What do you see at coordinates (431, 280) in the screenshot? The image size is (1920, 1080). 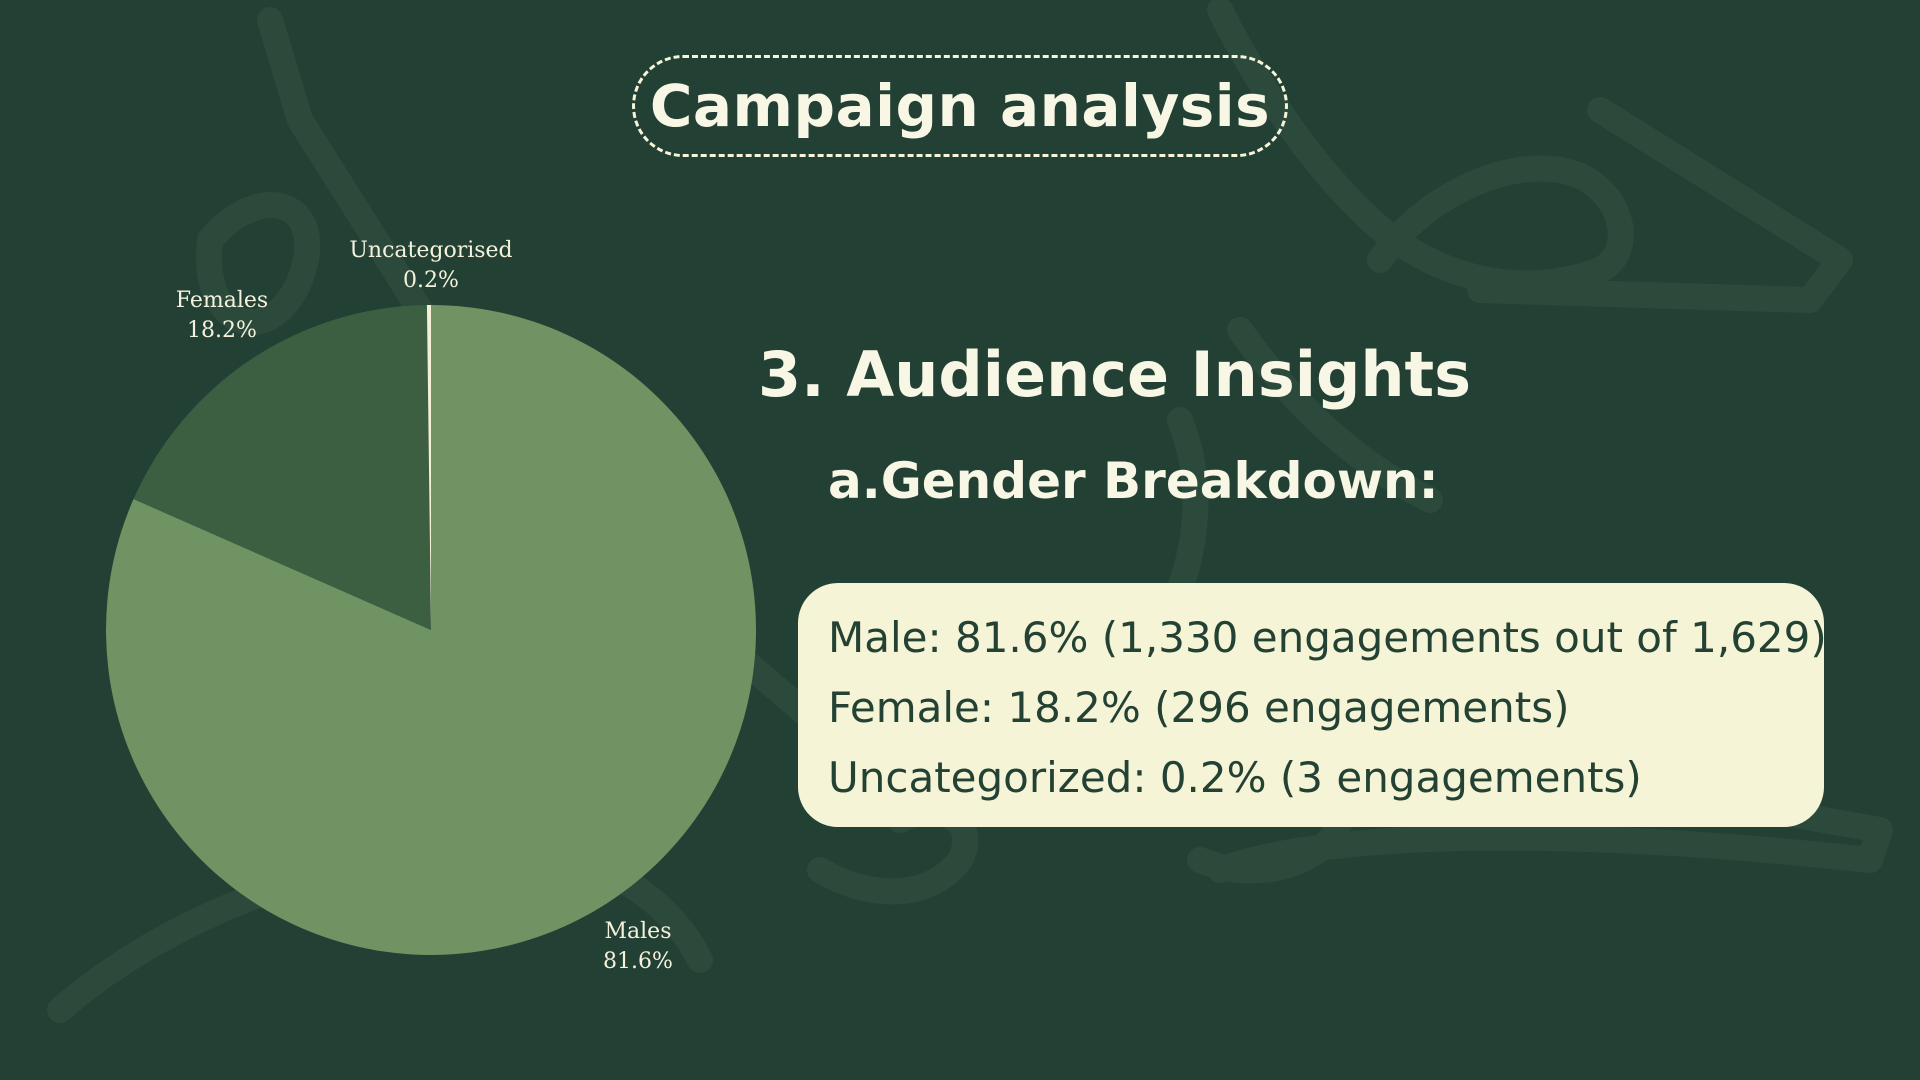 I see `pie-value-uncategorised: 0.2%` at bounding box center [431, 280].